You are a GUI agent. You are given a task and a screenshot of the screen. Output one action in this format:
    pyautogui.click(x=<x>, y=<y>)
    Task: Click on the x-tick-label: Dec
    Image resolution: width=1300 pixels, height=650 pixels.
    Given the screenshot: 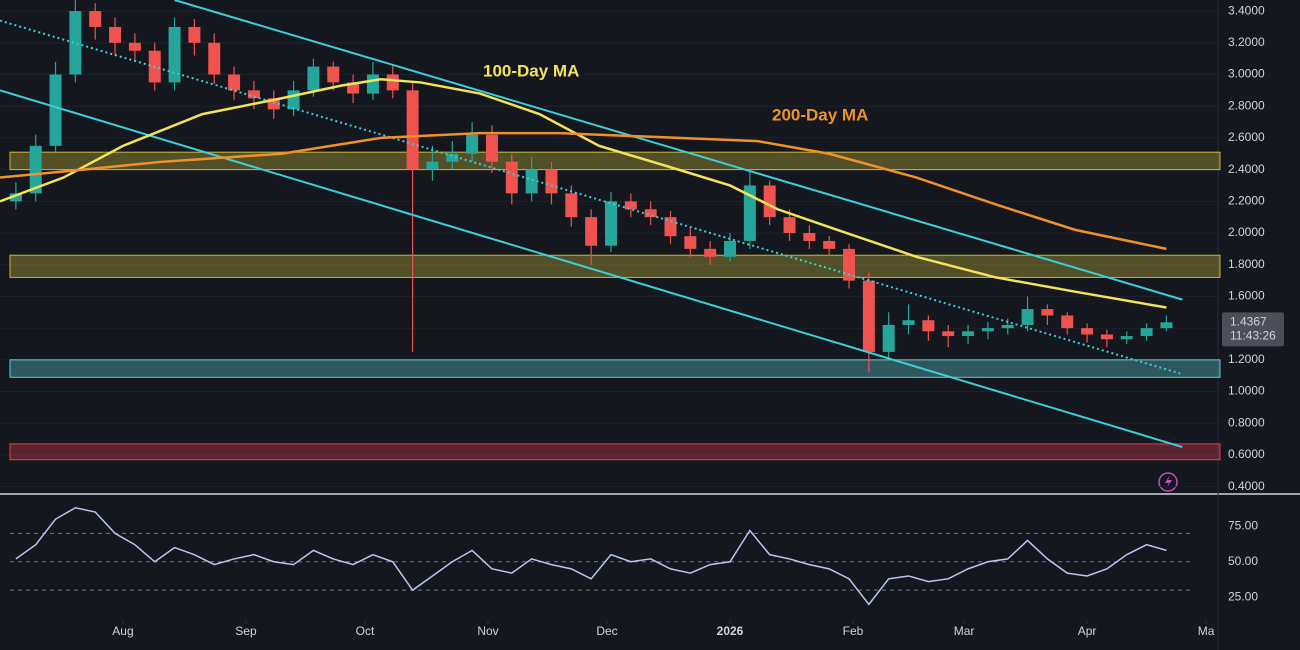 What is the action you would take?
    pyautogui.click(x=606, y=631)
    